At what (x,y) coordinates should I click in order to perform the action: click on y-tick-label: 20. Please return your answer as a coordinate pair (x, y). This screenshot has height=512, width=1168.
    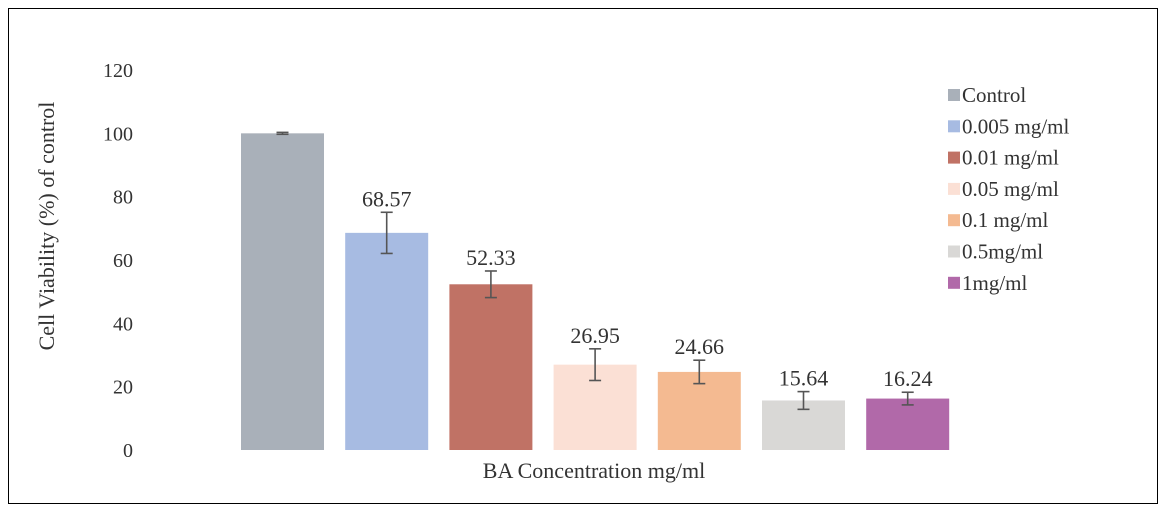
    Looking at the image, I should click on (123, 388).